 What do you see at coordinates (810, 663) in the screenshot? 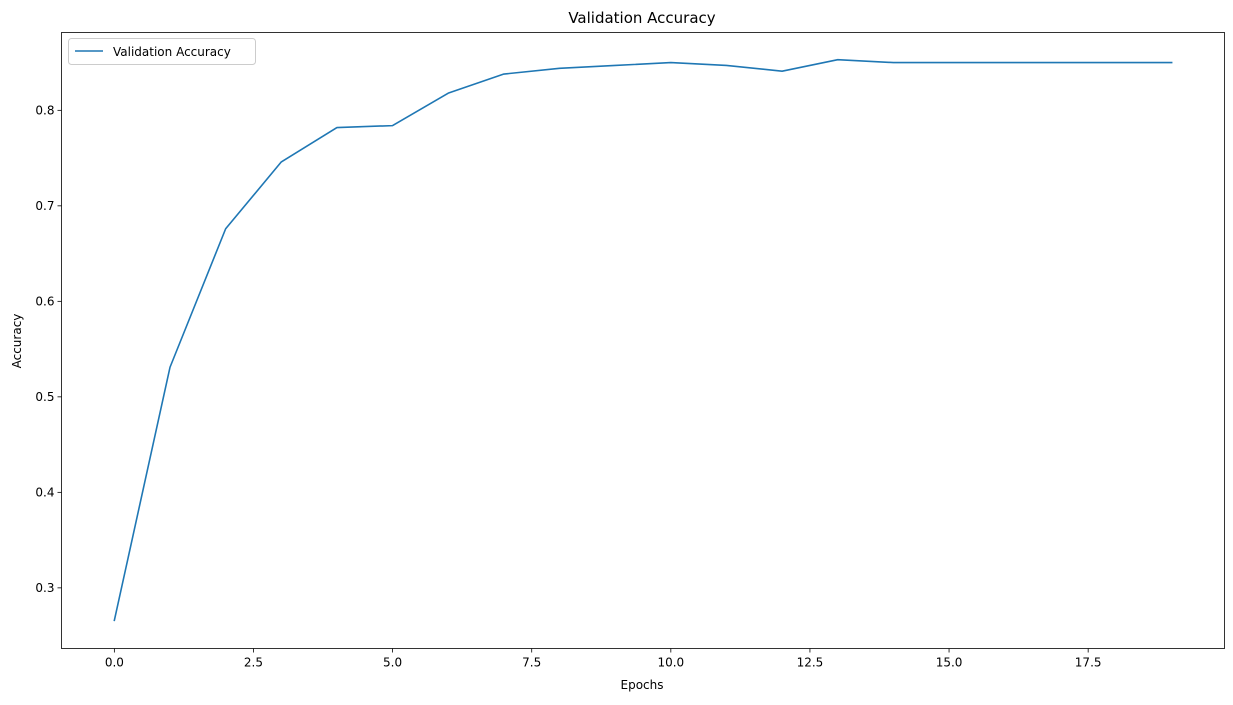
I see `x-tick-label: 12.5` at bounding box center [810, 663].